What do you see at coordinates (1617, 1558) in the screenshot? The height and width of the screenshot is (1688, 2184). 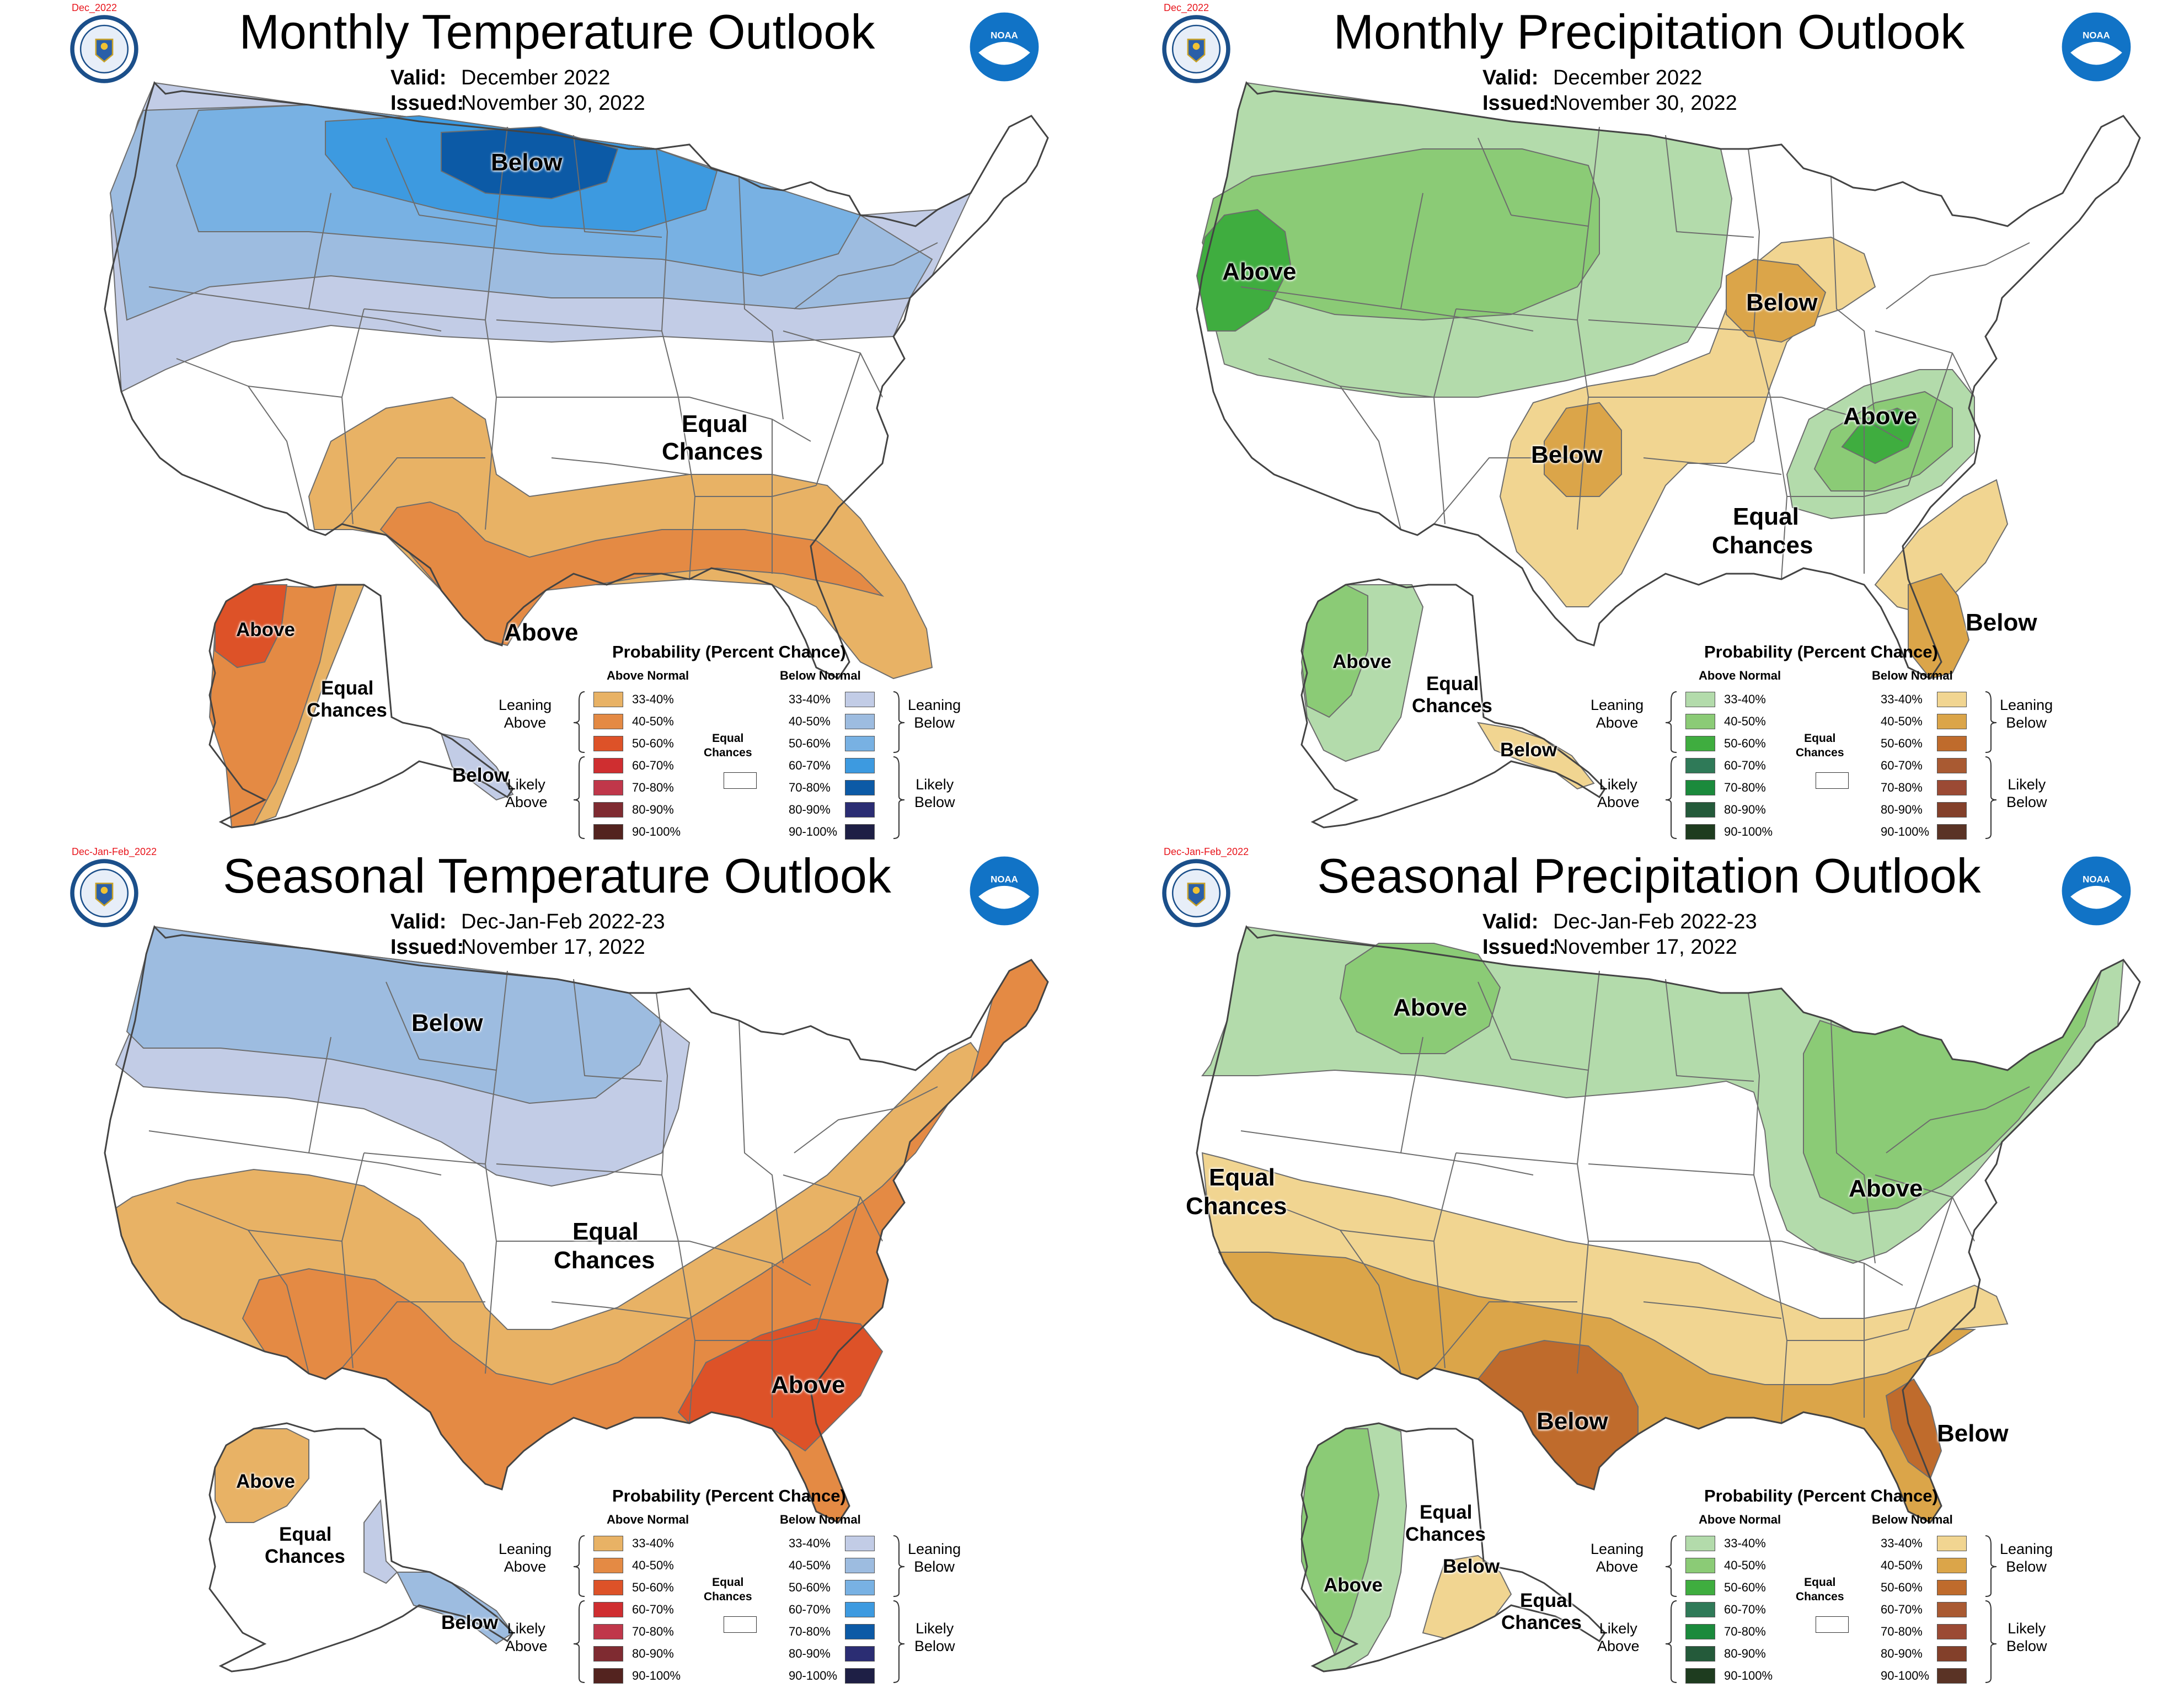 I see `legend-leaning-above: Leaning Above` at bounding box center [1617, 1558].